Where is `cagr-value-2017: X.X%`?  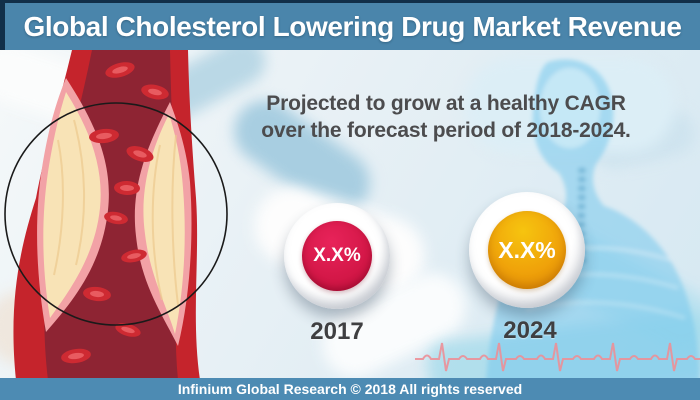
cagr-value-2017: X.X% is located at coordinates (337, 255).